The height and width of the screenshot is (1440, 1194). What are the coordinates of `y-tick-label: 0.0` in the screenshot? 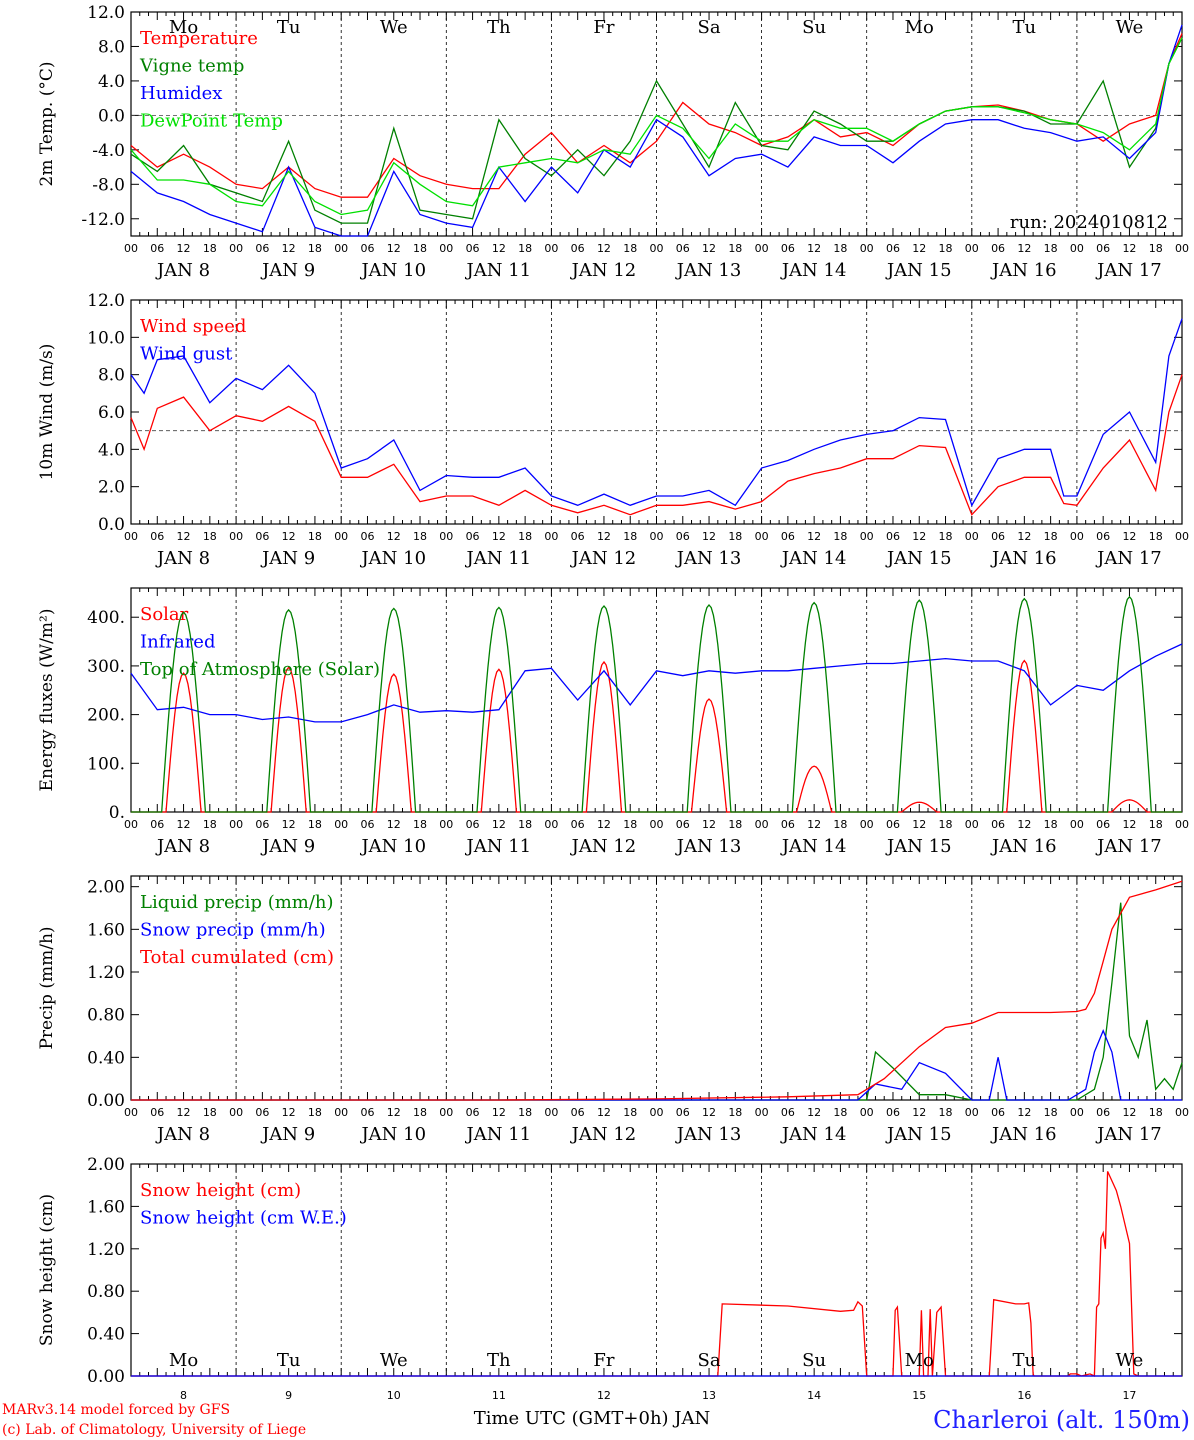 It's located at (111, 525).